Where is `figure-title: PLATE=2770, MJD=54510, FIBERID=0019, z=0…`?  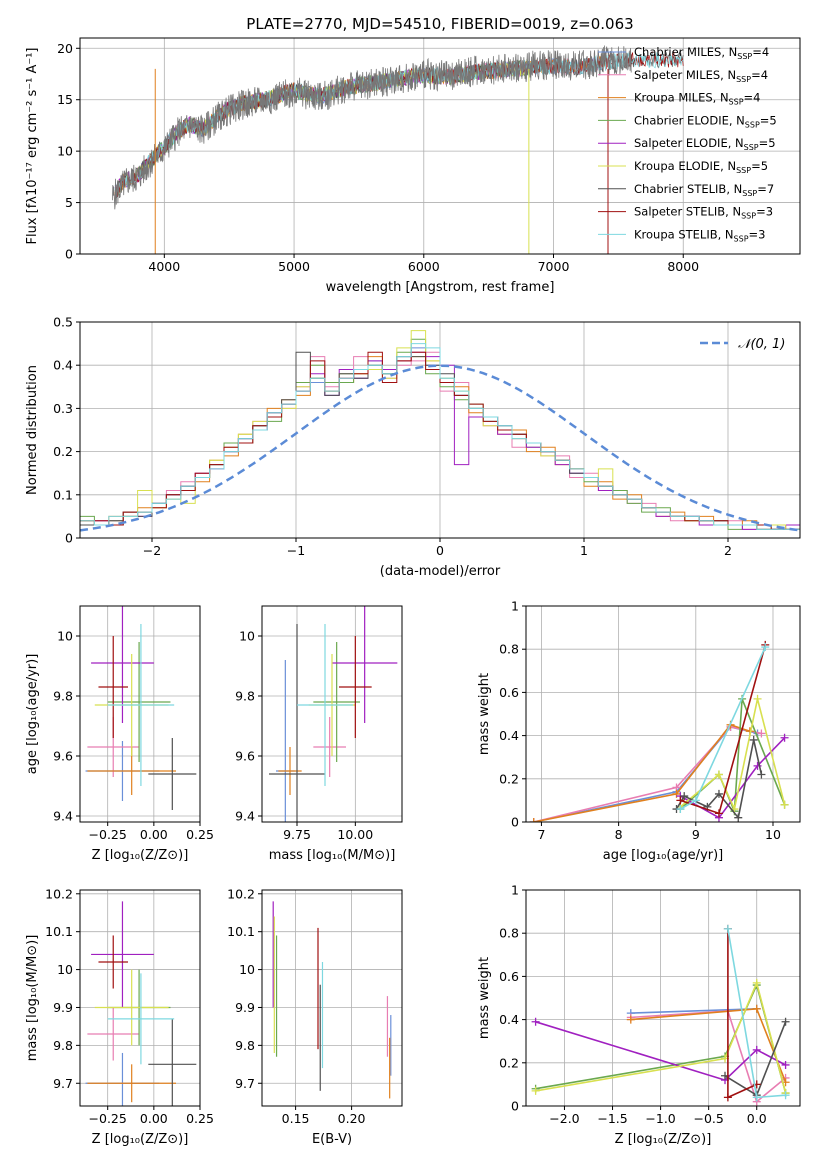 figure-title: PLATE=2770, MJD=54510, FIBERID=0019, z=0… is located at coordinates (439, 24).